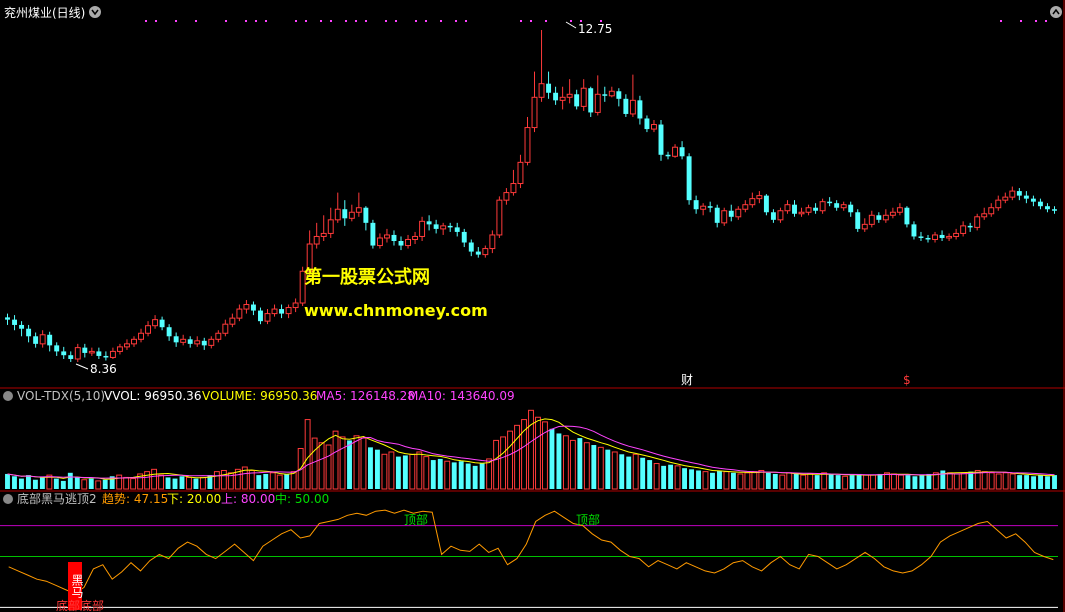  Describe the element at coordinates (8, 396) in the screenshot. I see `volume-panel-icon` at that location.